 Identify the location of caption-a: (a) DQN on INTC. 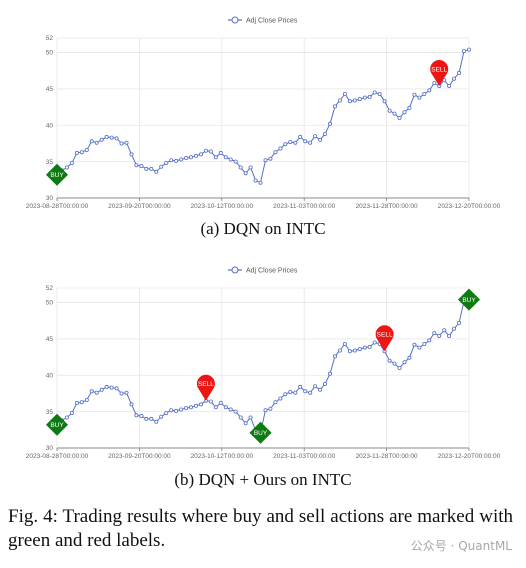
(263, 228).